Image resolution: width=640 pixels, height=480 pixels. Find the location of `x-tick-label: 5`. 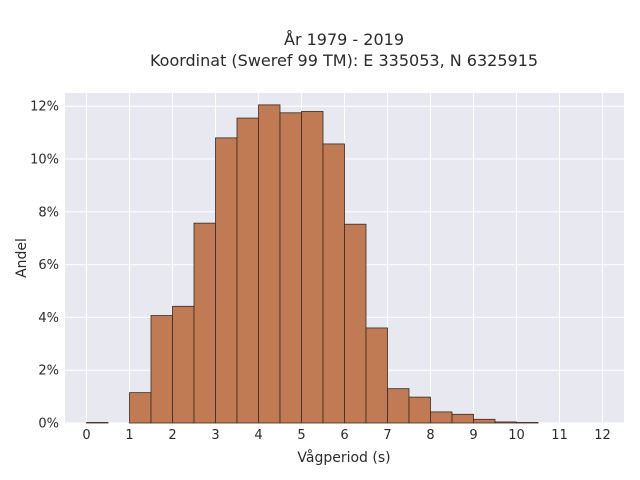

x-tick-label: 5 is located at coordinates (301, 435).